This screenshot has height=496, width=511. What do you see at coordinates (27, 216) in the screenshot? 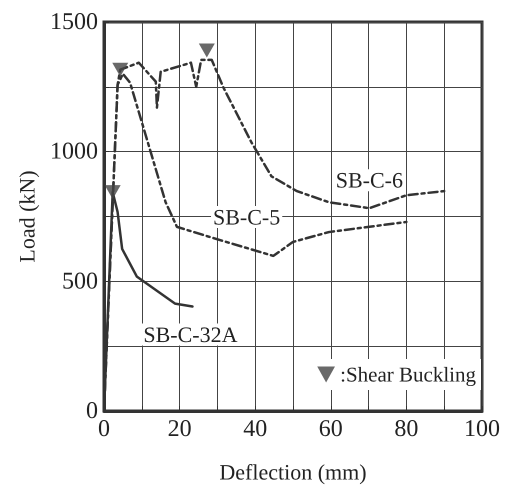
I see `y-axis-title: Load (kN)` at bounding box center [27, 216].